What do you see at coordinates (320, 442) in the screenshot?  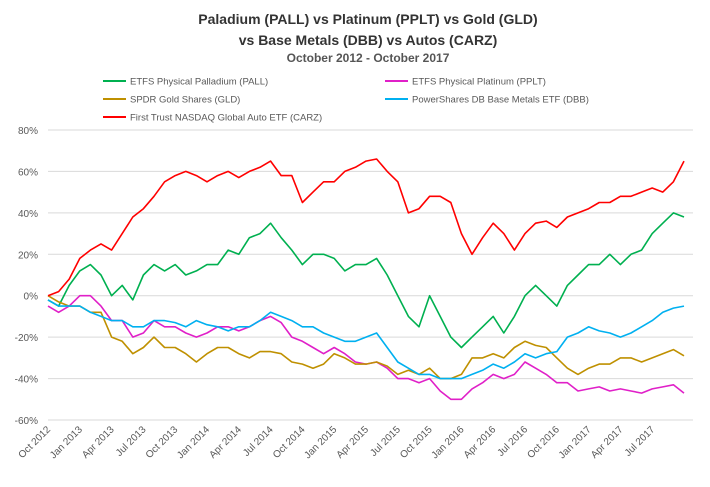 I see `x-tick-label: Jan 2015` at bounding box center [320, 442].